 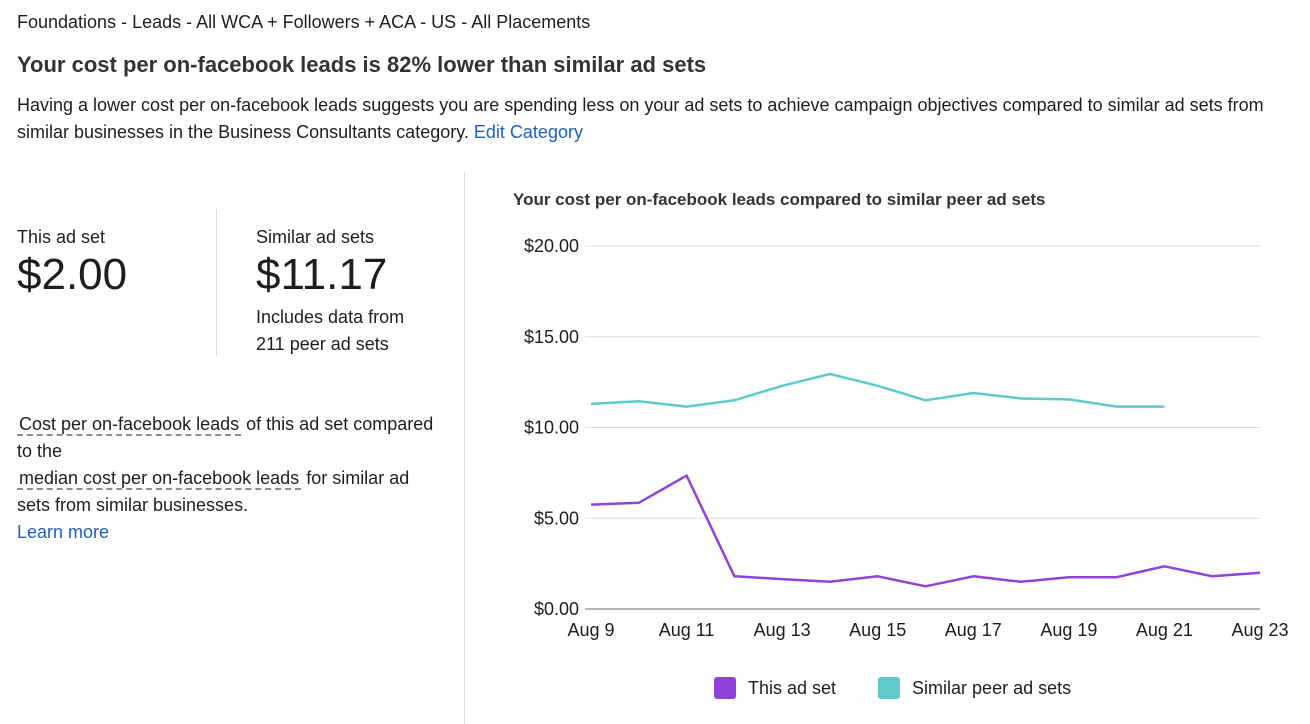 What do you see at coordinates (61, 237) in the screenshot?
I see `this-ad-set-label: This ad set` at bounding box center [61, 237].